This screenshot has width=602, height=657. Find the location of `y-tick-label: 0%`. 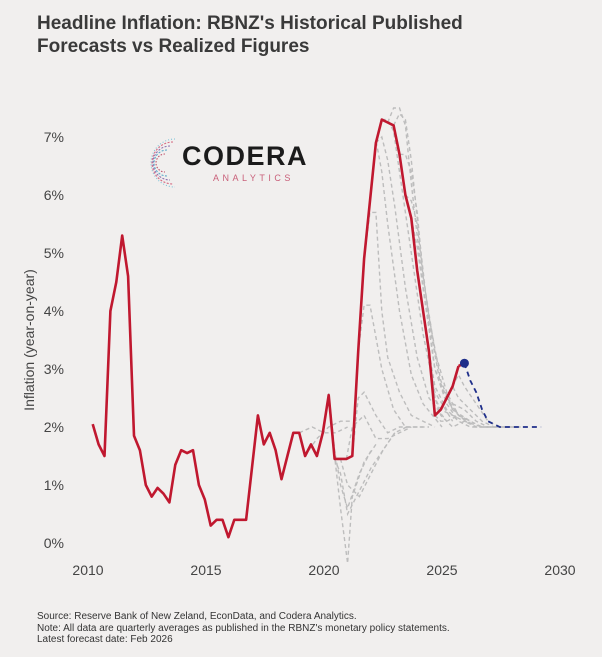

y-tick-label: 0% is located at coordinates (54, 543).